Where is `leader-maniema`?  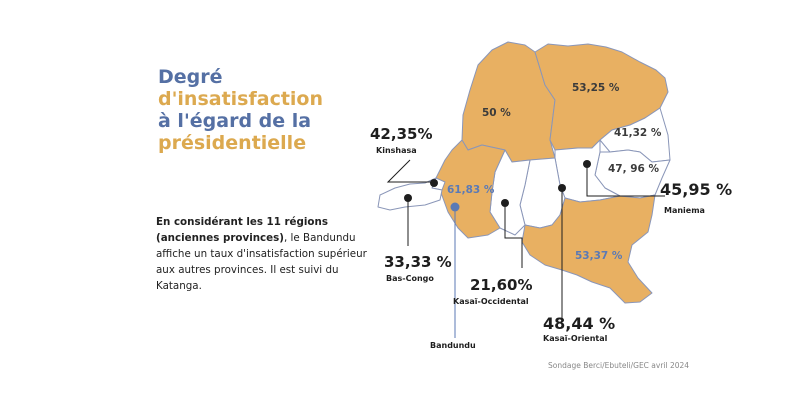
leader-maniema is located at coordinates (625, 180).